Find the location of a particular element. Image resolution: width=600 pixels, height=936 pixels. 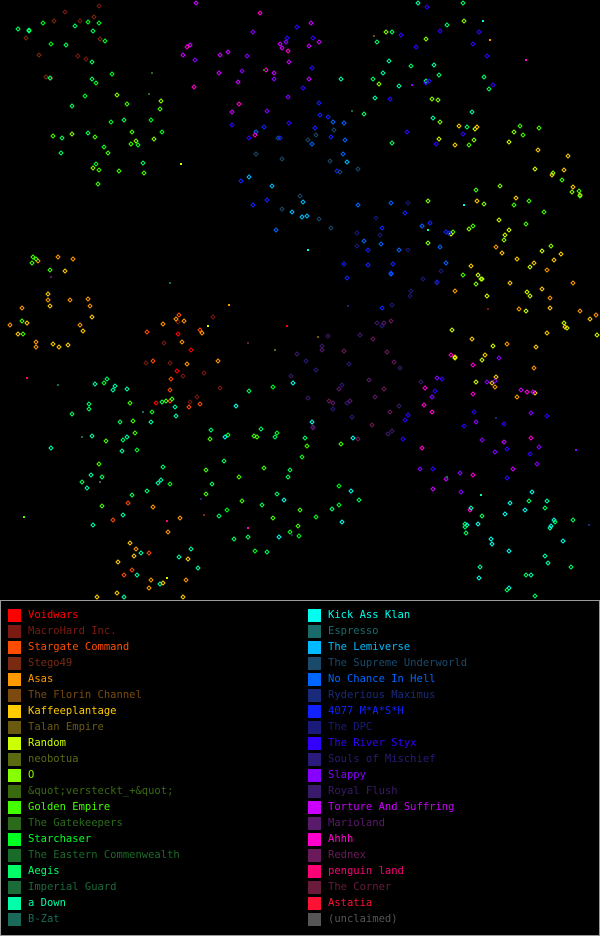

legend-label: Royal Flush is located at coordinates (363, 791).